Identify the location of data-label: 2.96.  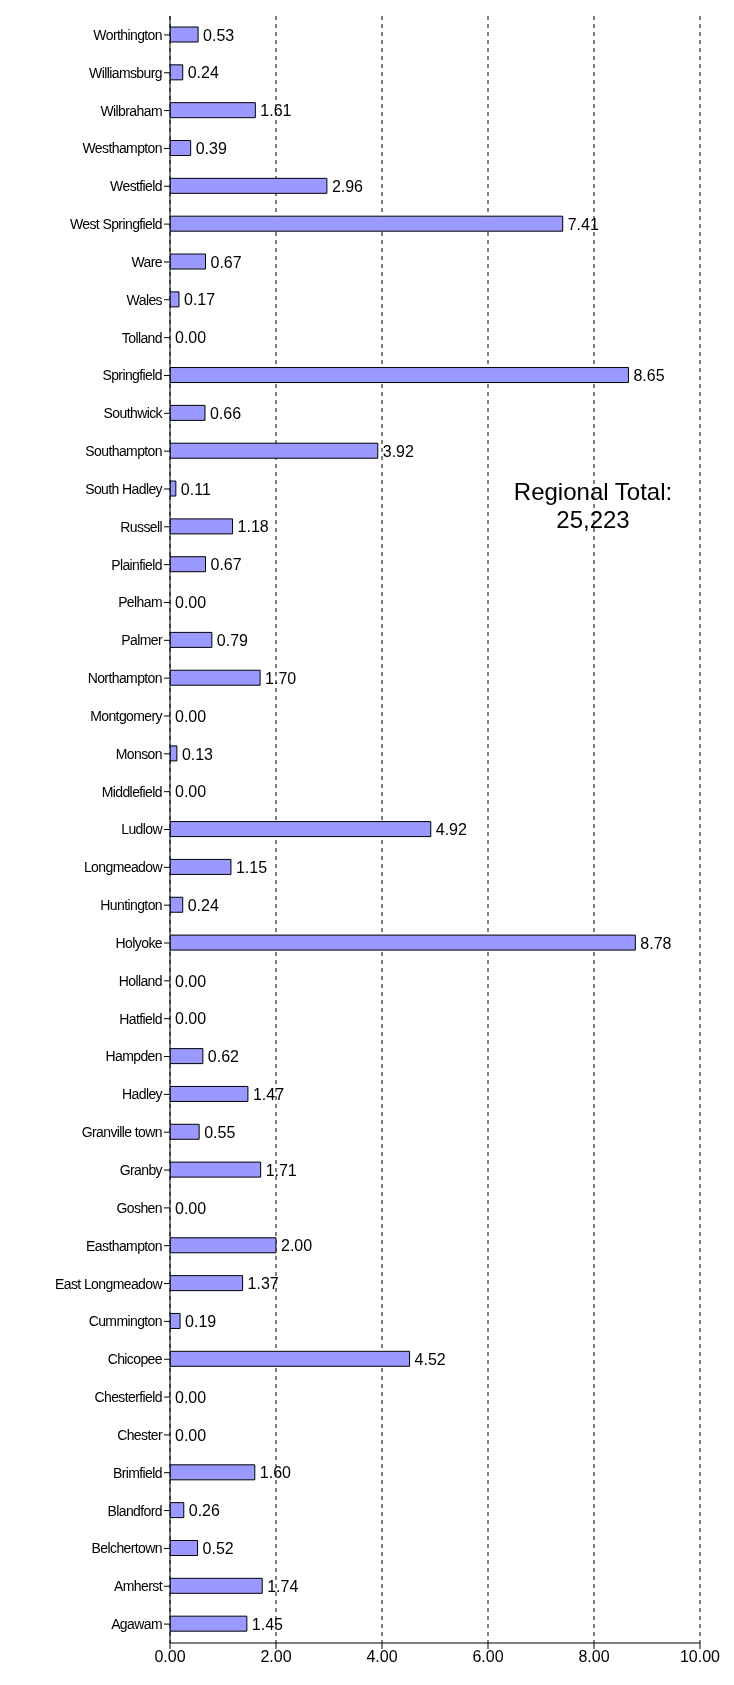
(347, 186).